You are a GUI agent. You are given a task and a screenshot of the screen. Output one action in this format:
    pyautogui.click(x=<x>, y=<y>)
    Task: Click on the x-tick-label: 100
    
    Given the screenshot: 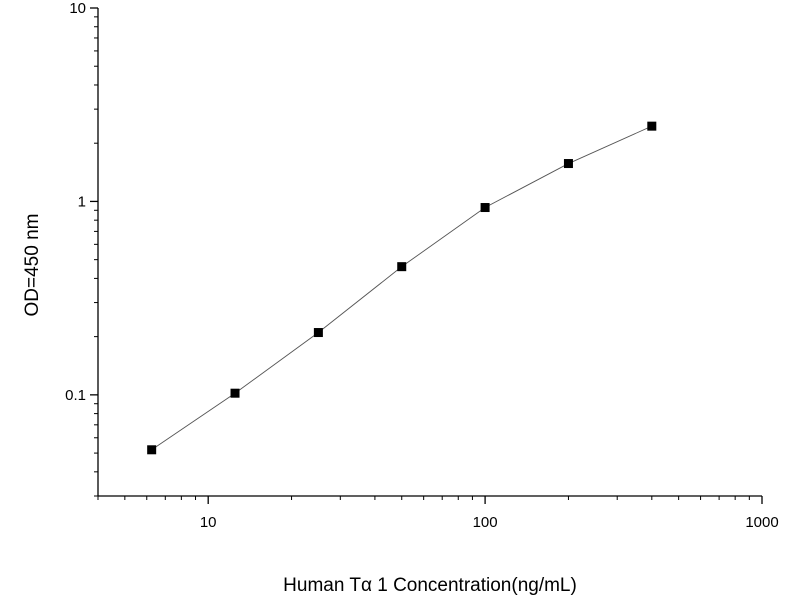 What is the action you would take?
    pyautogui.click(x=485, y=522)
    